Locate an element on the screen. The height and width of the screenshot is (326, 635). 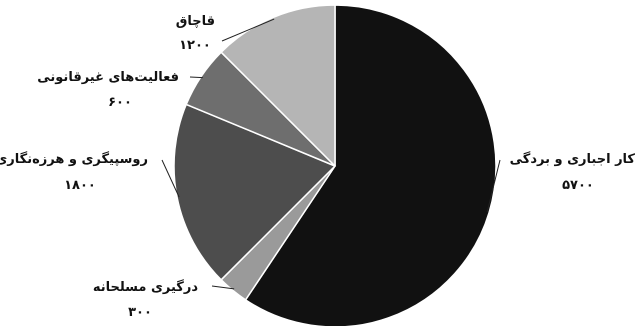
slice-name-prostitution: روسپیگری و هرزه‌نگاری is located at coordinates (74, 159).